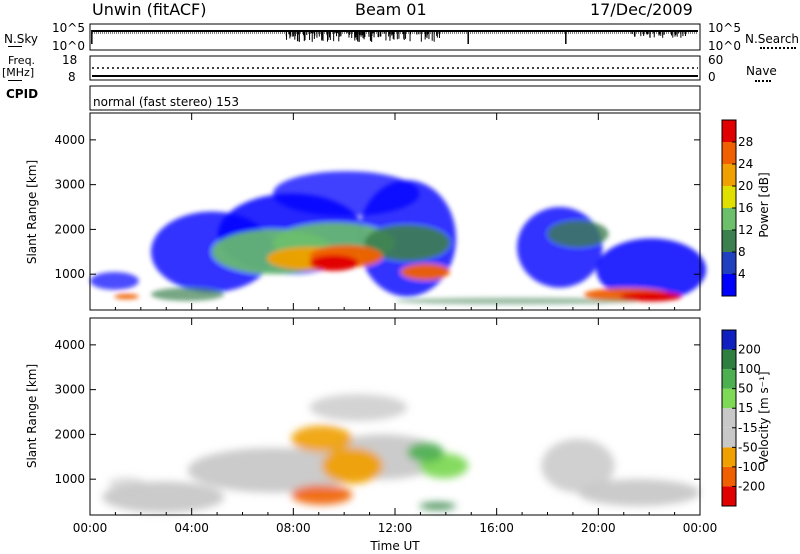 This screenshot has width=800, height=554. What do you see at coordinates (724, 28) in the screenshot?
I see `nsearch-tick-top: 10^5` at bounding box center [724, 28].